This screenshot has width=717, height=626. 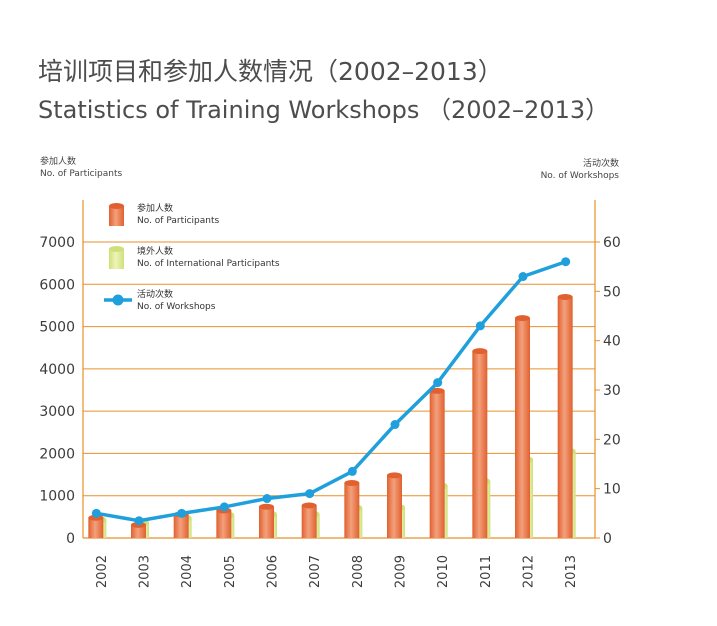 I want to click on x-tick-label: 2005, so click(x=230, y=571).